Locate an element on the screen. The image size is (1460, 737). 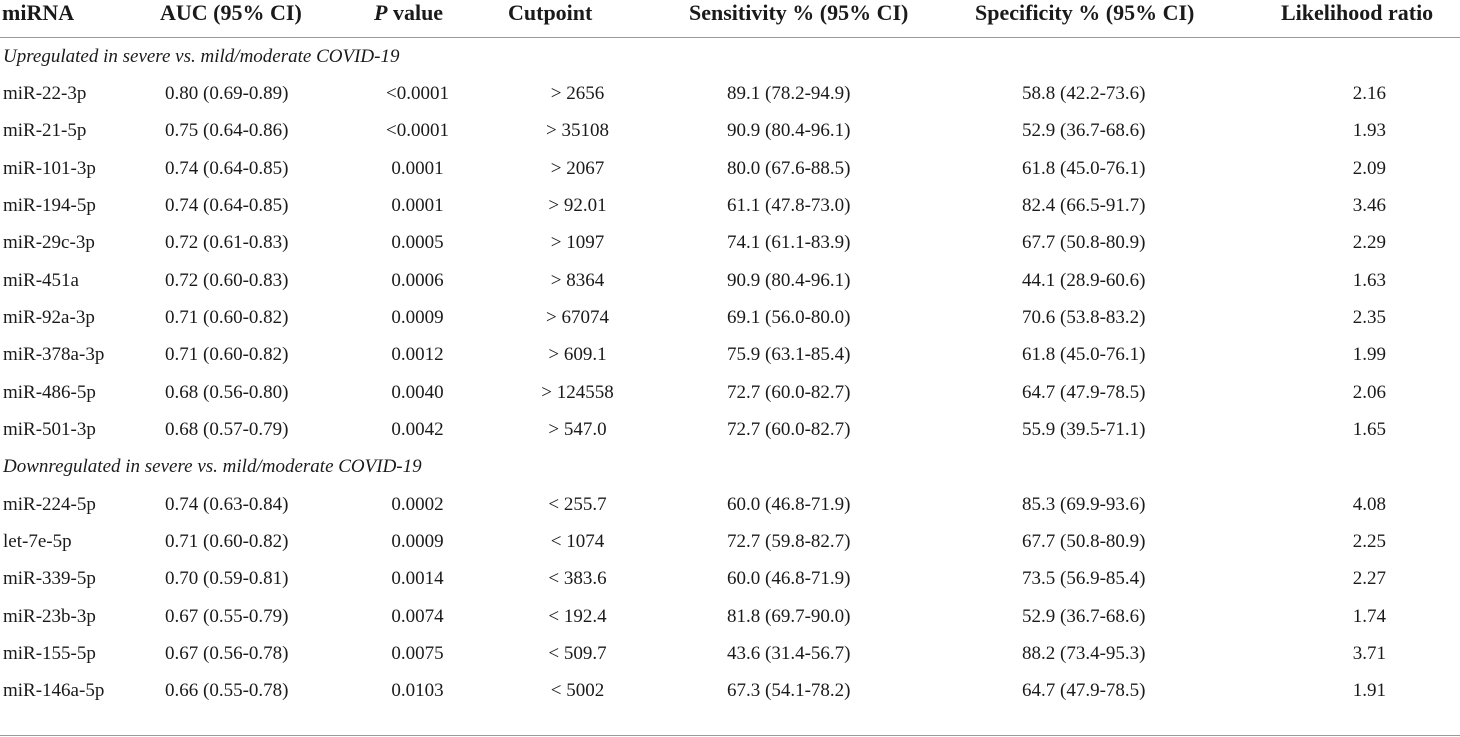
cell-p-value: 0.0040 is located at coordinates (417, 392).